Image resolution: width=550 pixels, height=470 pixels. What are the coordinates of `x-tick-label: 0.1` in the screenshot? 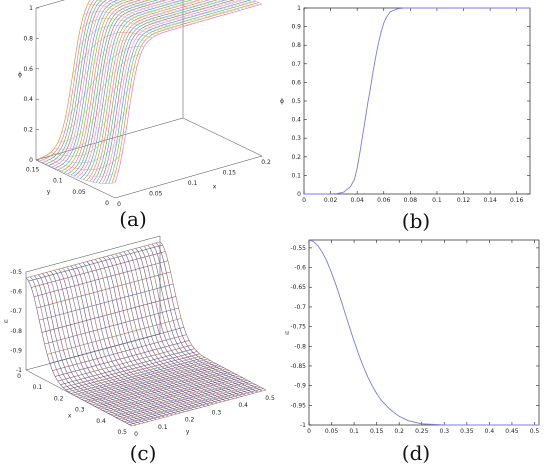 It's located at (437, 200).